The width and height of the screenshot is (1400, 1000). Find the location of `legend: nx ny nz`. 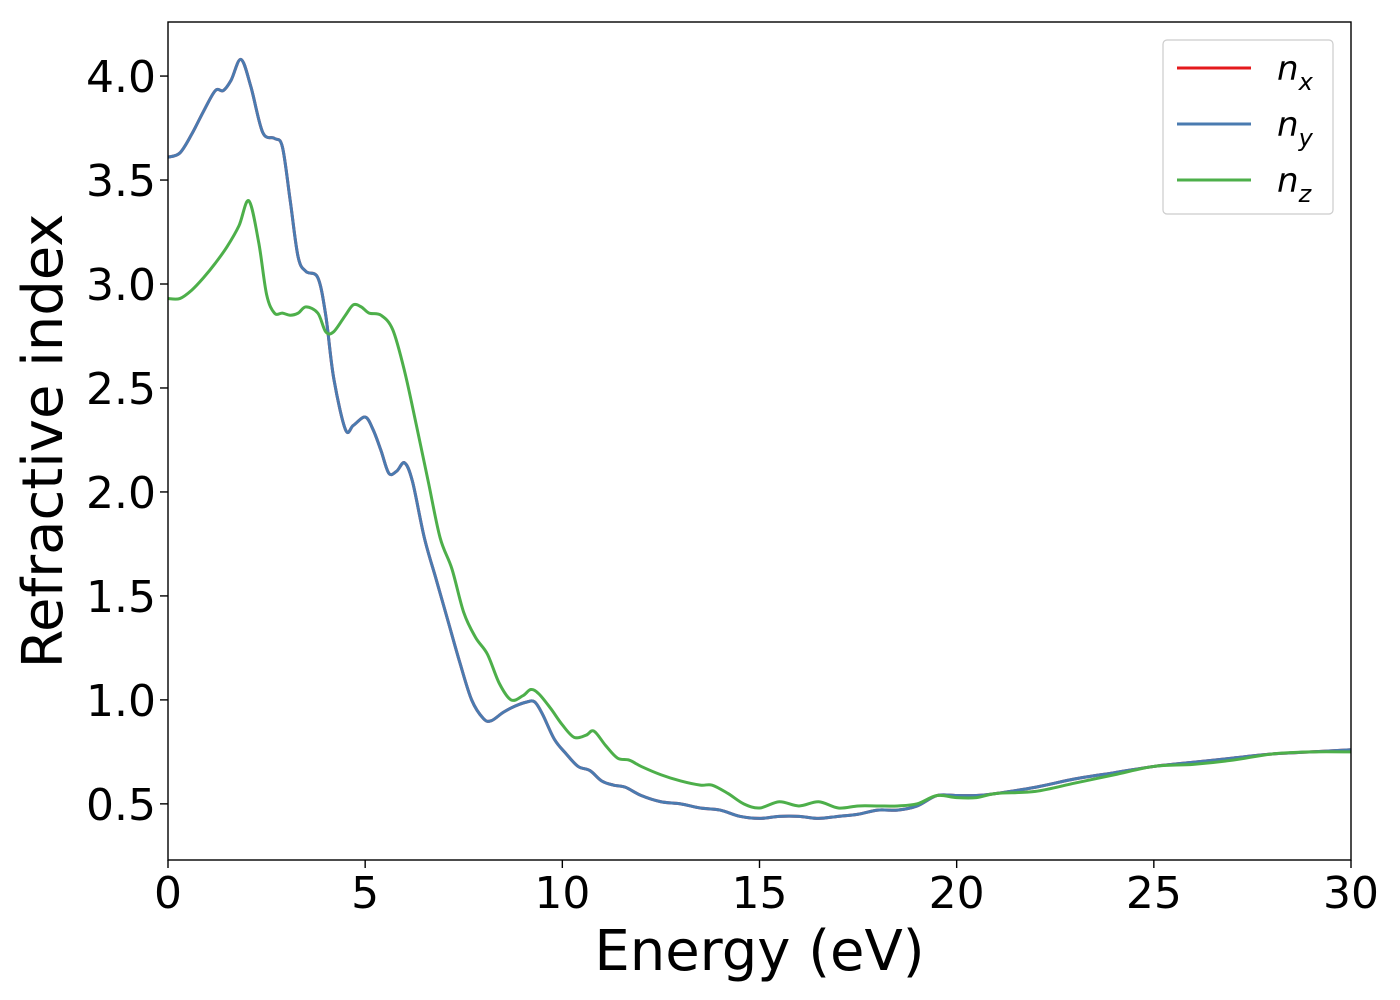

legend: nx ny nz is located at coordinates (1248, 127).